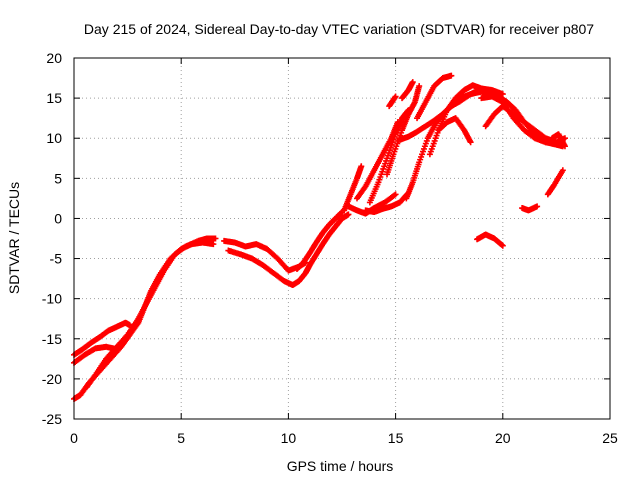 This screenshot has width=640, height=480. I want to click on x-tick-label: 15, so click(396, 438).